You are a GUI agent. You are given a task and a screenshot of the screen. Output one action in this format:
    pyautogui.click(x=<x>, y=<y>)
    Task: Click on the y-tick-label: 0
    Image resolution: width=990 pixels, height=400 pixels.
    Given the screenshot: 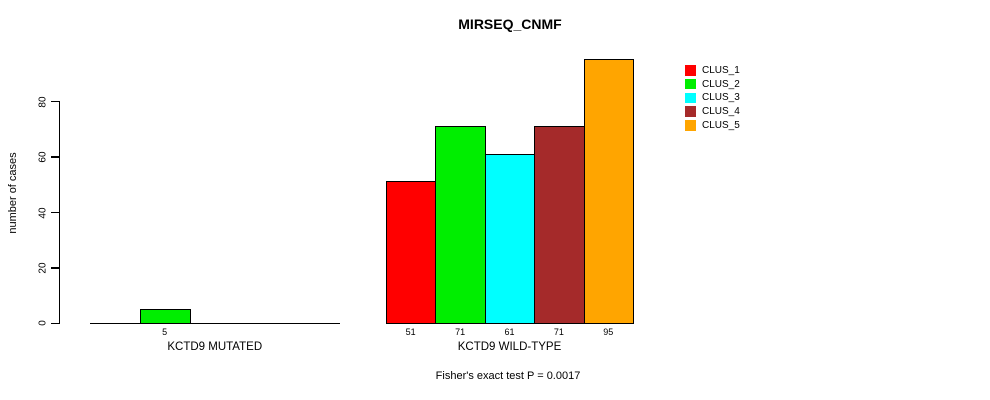 What is the action you would take?
    pyautogui.click(x=43, y=323)
    